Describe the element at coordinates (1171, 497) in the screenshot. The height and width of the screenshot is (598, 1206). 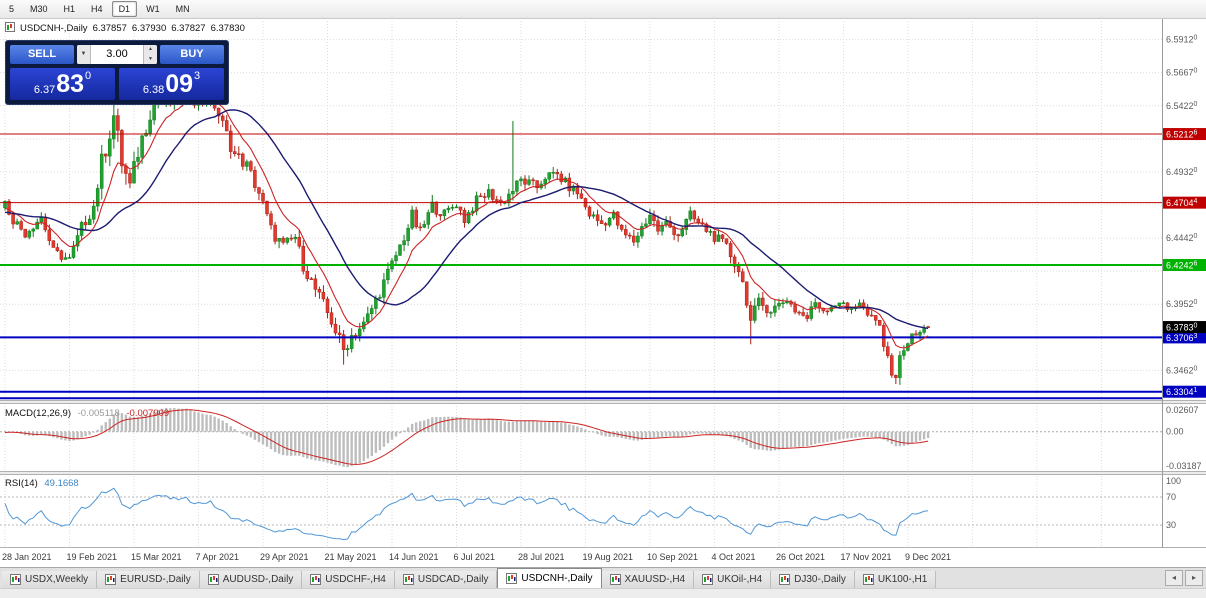
I see `svg-text: 70` at that location.